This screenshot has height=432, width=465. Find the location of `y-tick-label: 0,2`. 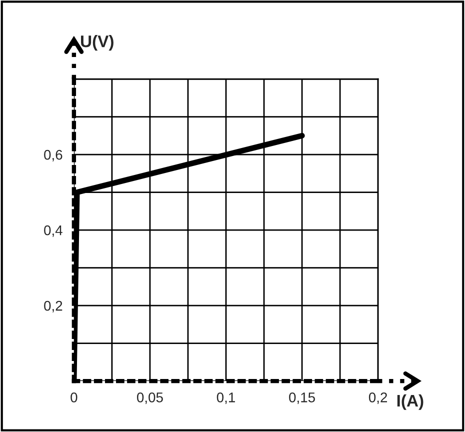

y-tick-label: 0,2 is located at coordinates (53, 306).